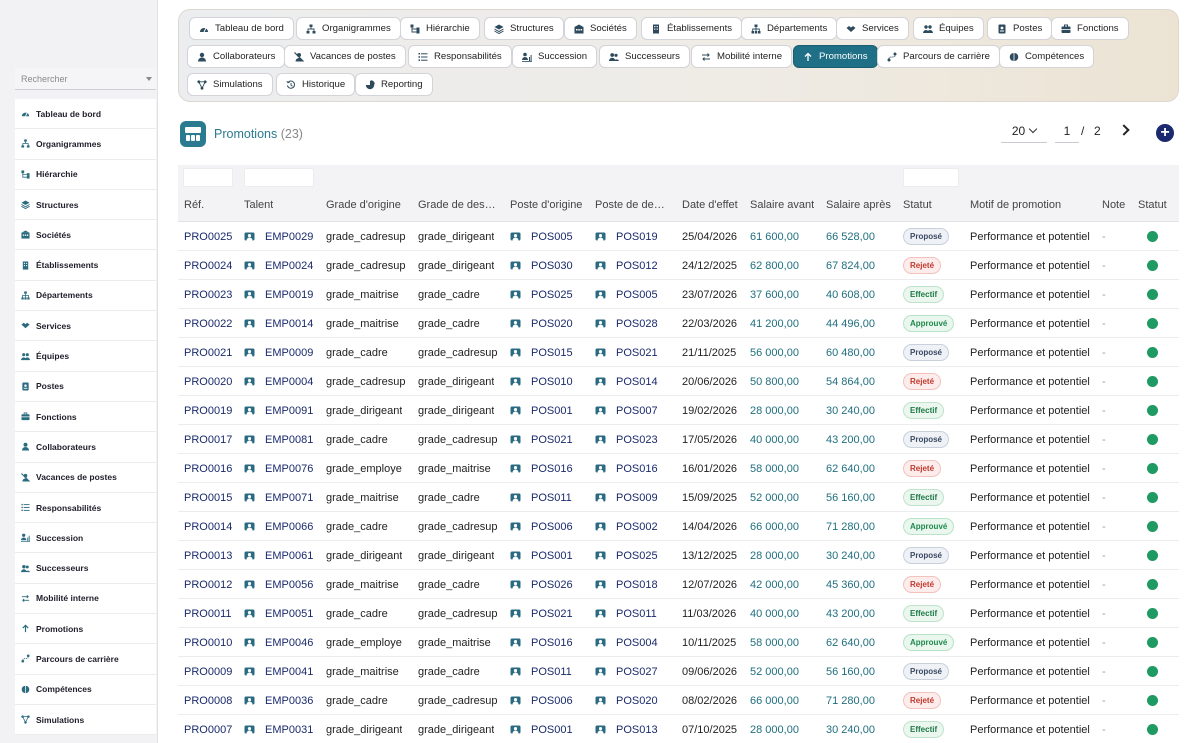 The image size is (1200, 743). What do you see at coordinates (236, 56) in the screenshot?
I see `toolbar-chip-11: Collaborateurs` at bounding box center [236, 56].